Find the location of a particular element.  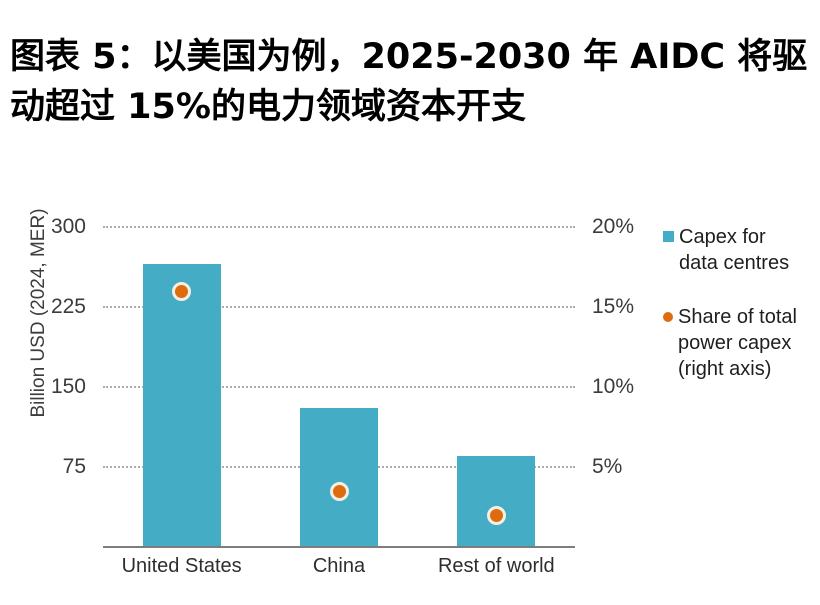

bar-united-states is located at coordinates (181, 405).